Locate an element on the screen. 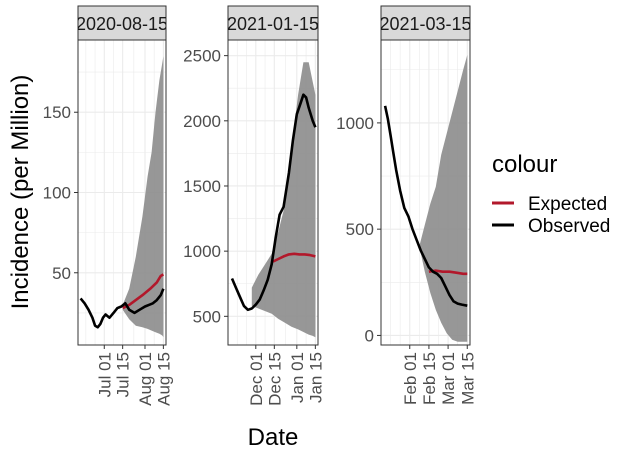 The width and height of the screenshot is (635, 457). y-tick-label: 150 is located at coordinates (57, 112).